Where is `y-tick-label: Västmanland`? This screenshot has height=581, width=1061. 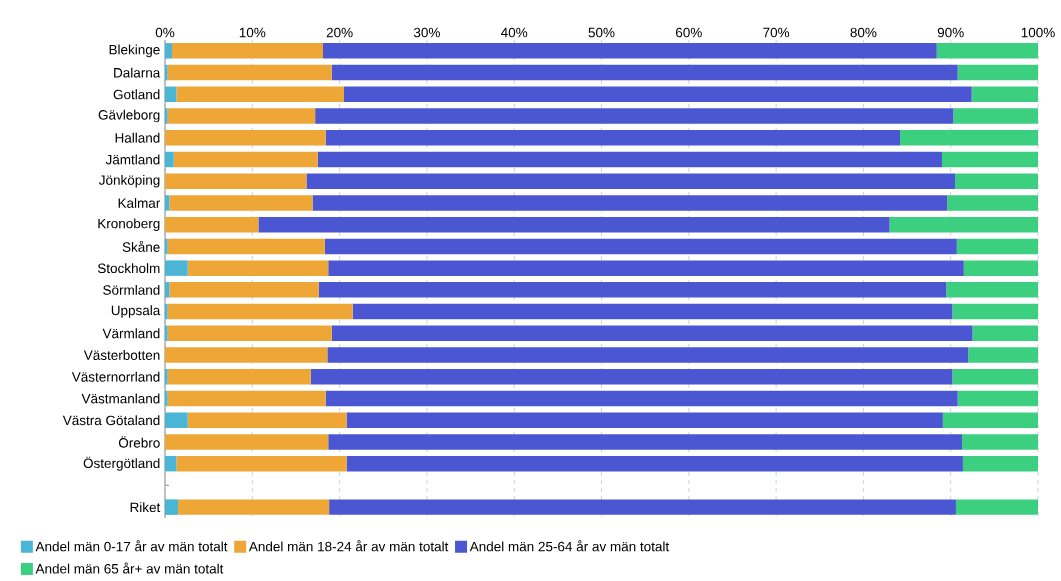
y-tick-label: Västmanland is located at coordinates (120, 398).